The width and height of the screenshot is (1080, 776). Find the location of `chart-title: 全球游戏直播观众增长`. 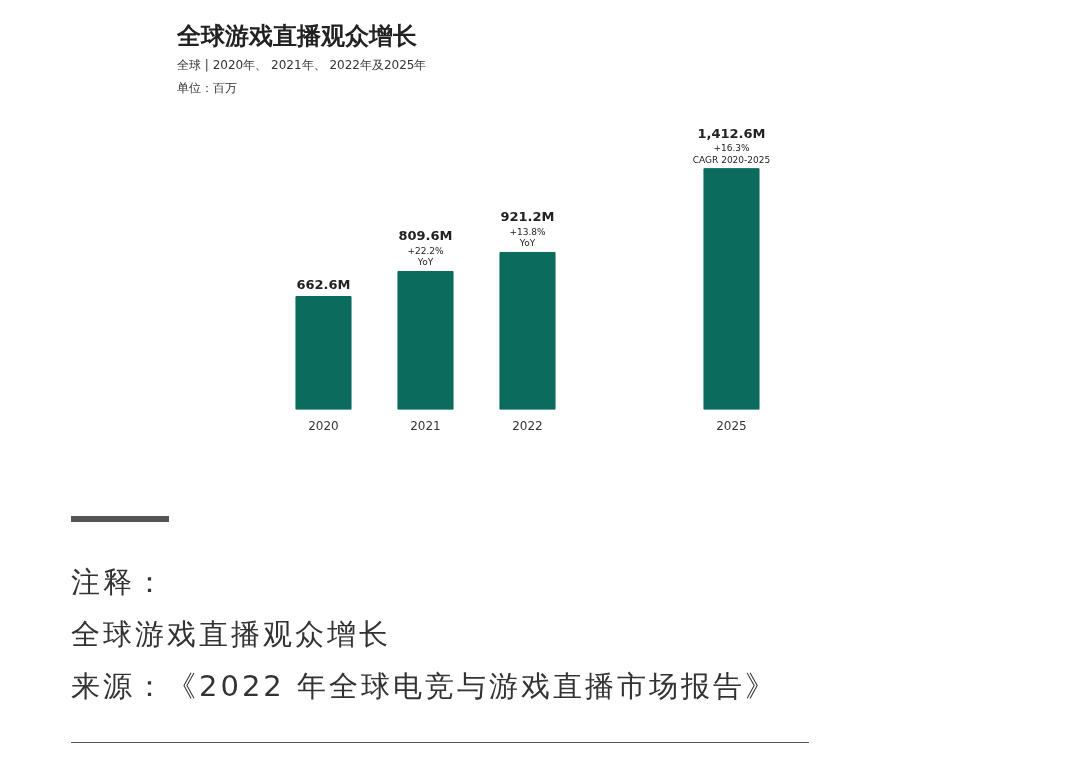

chart-title: 全球游戏直播观众增长 is located at coordinates (297, 36).